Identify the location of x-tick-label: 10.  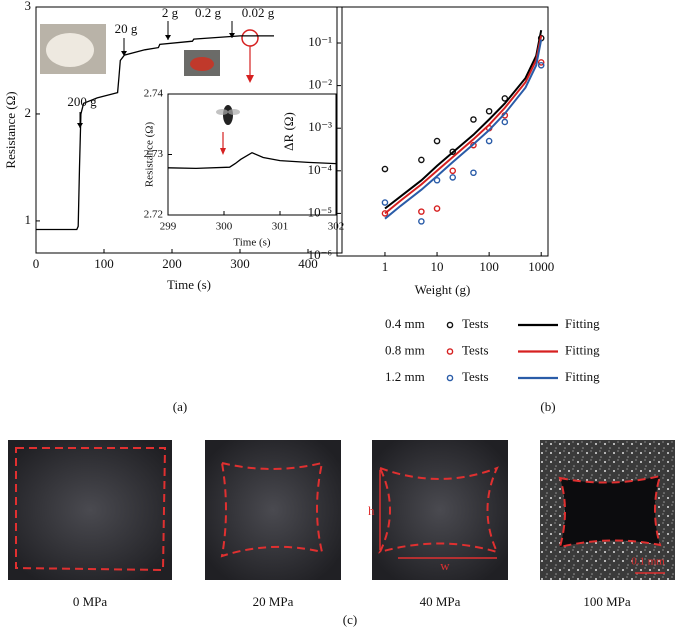
(437, 266).